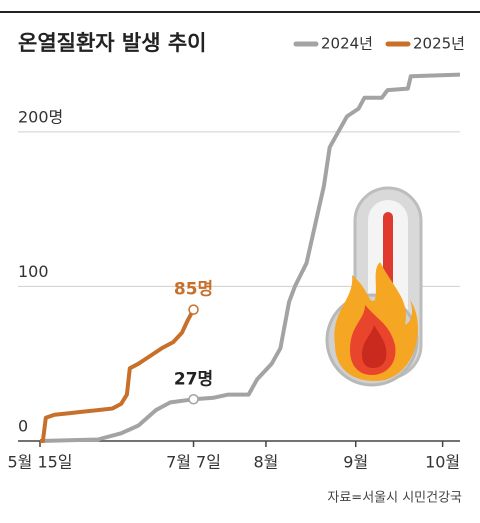 This screenshot has width=480, height=523. I want to click on legend-label: 2025년, so click(439, 44).